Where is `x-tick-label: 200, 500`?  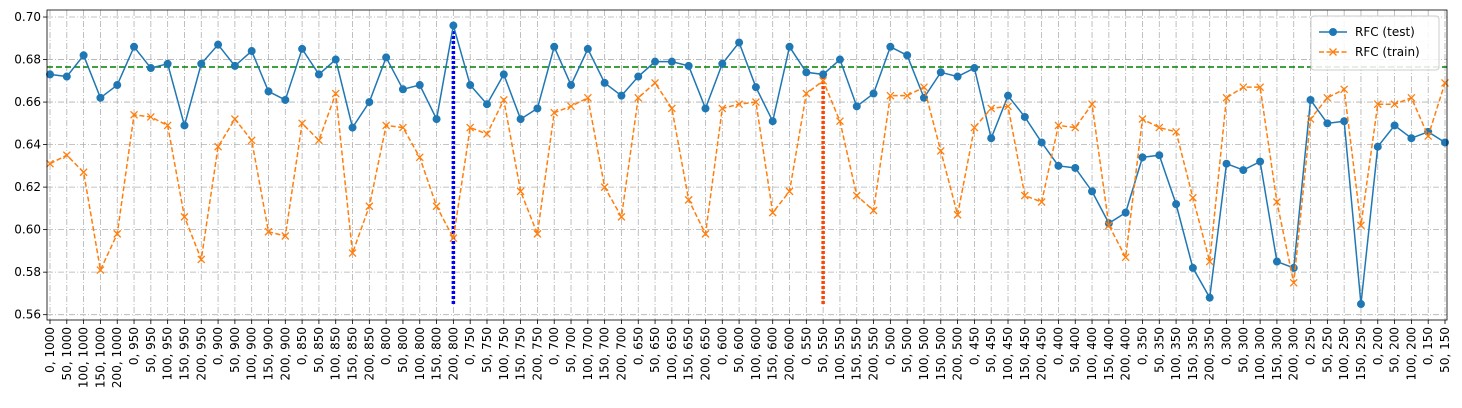 x-tick-label: 200, 500 is located at coordinates (958, 353).